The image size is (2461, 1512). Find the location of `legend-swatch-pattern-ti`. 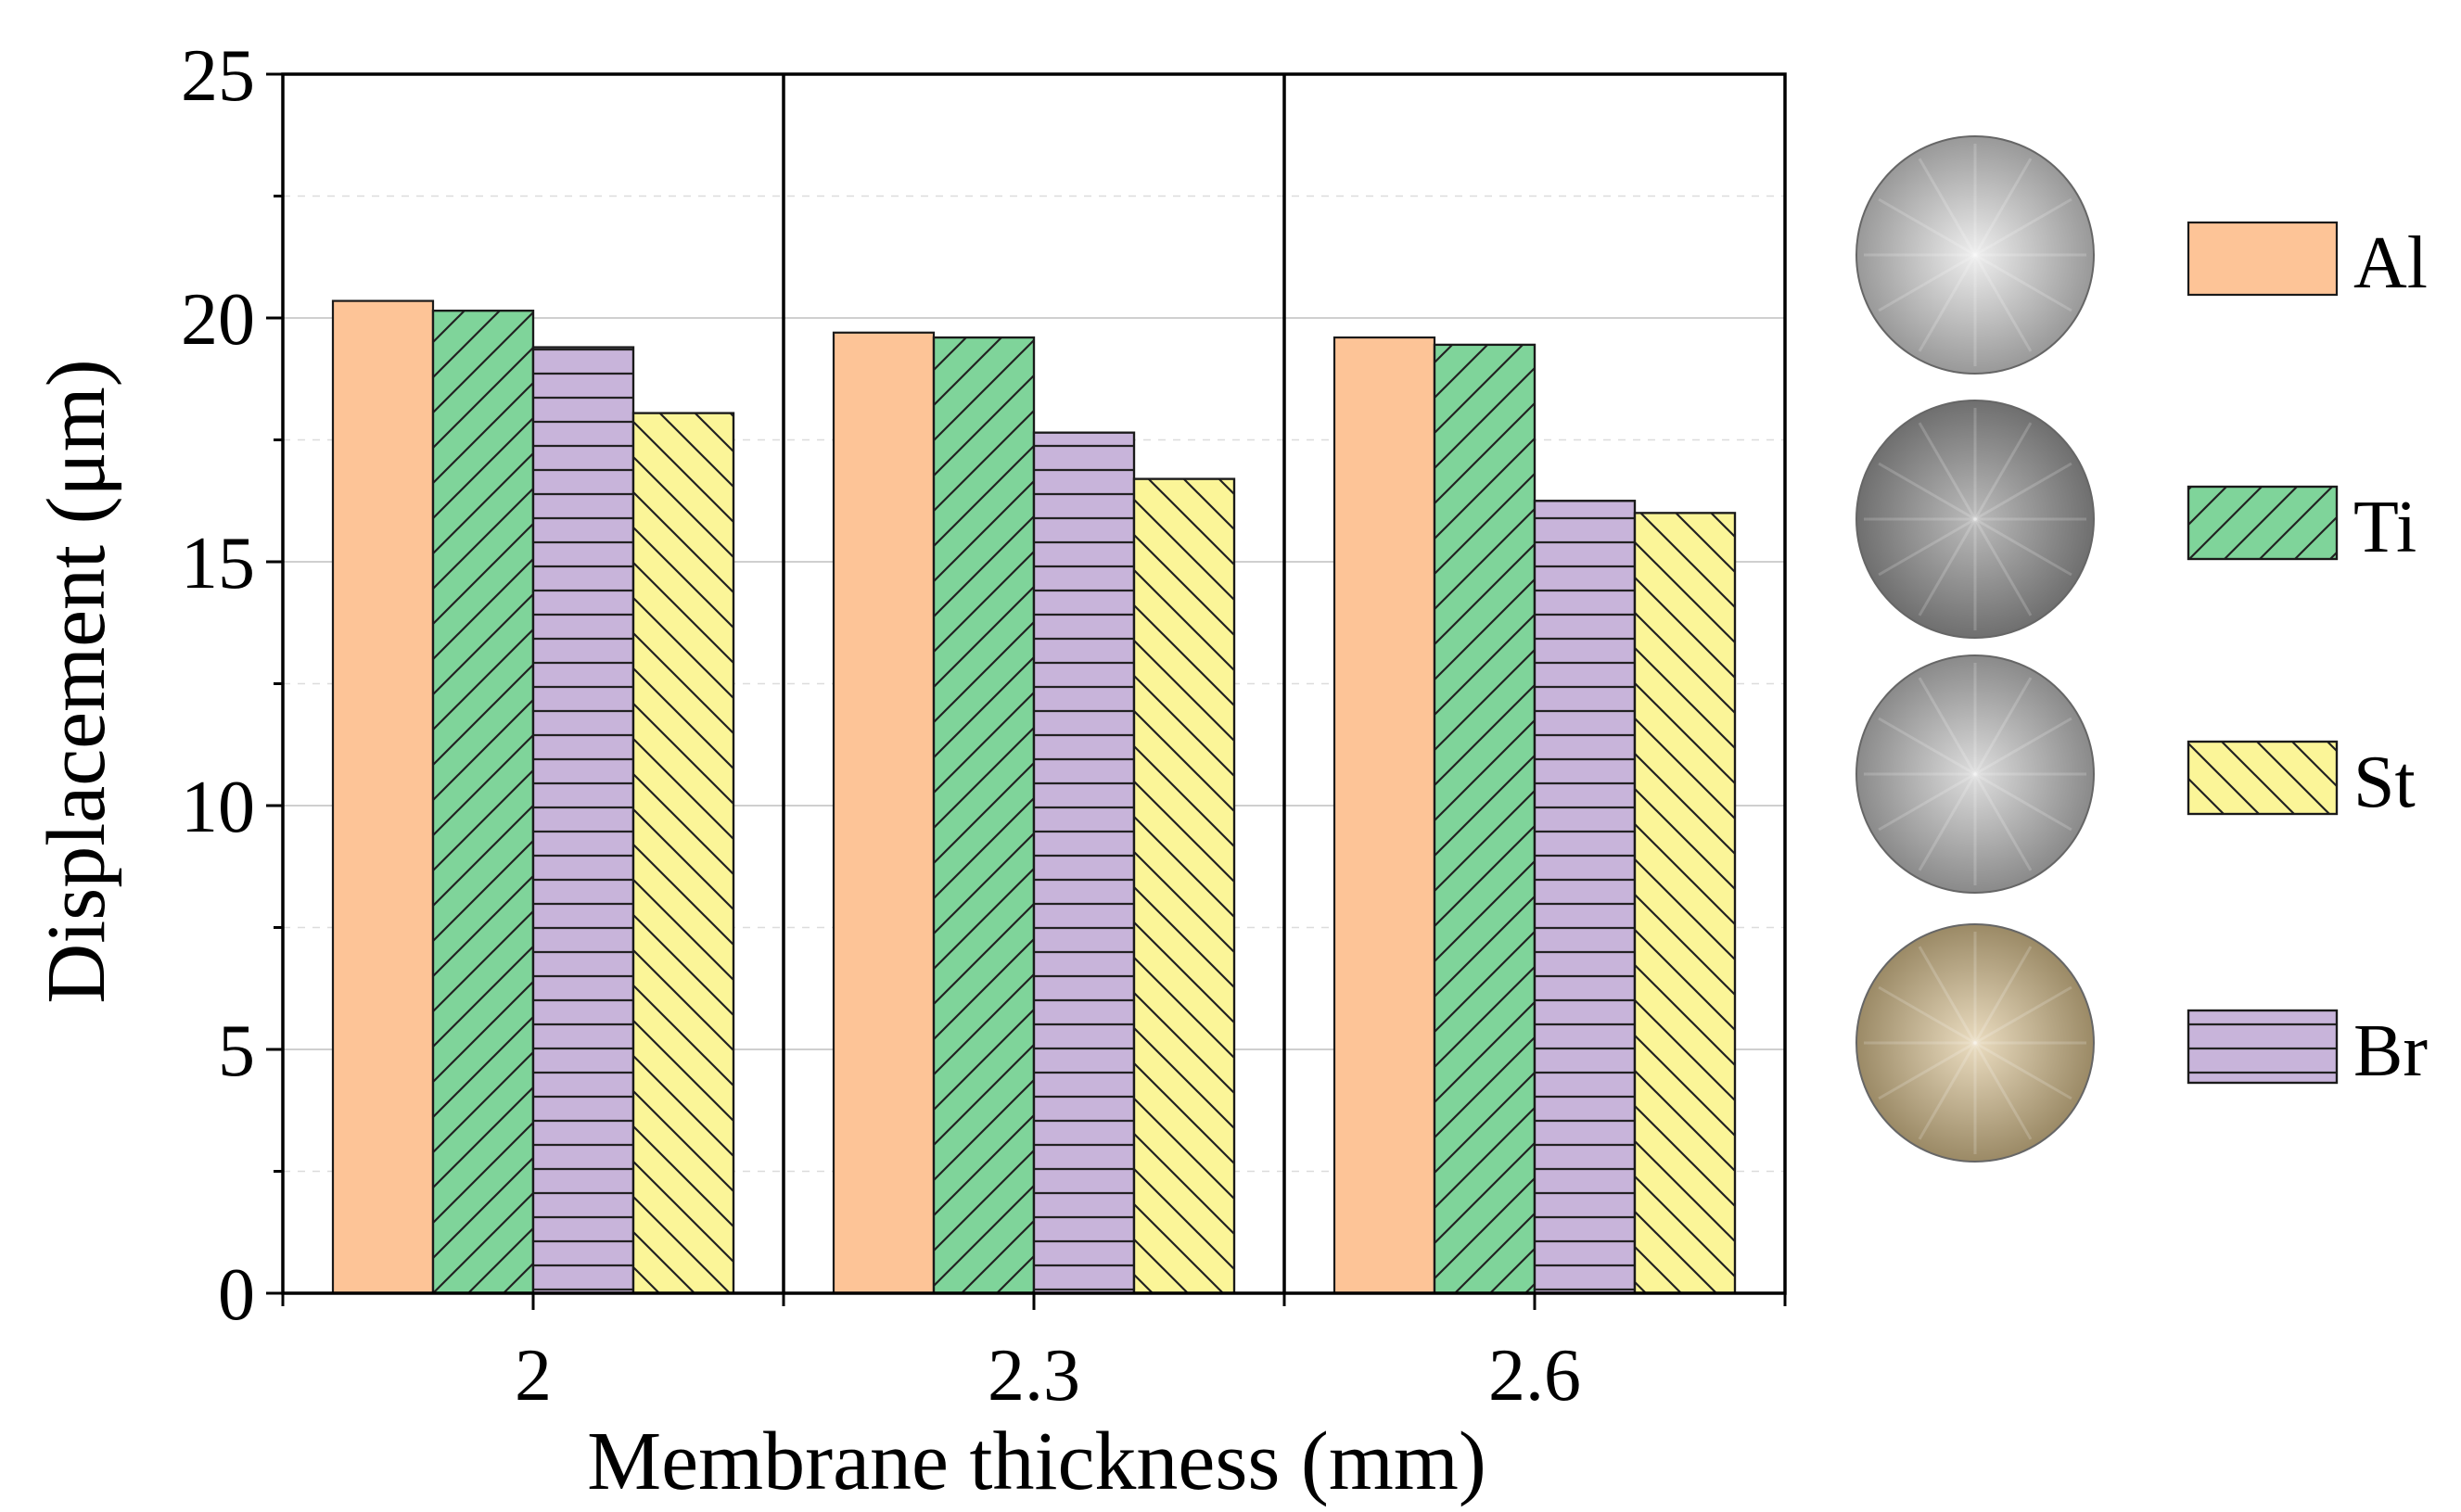

legend-swatch-pattern-ti is located at coordinates (2263, 523).